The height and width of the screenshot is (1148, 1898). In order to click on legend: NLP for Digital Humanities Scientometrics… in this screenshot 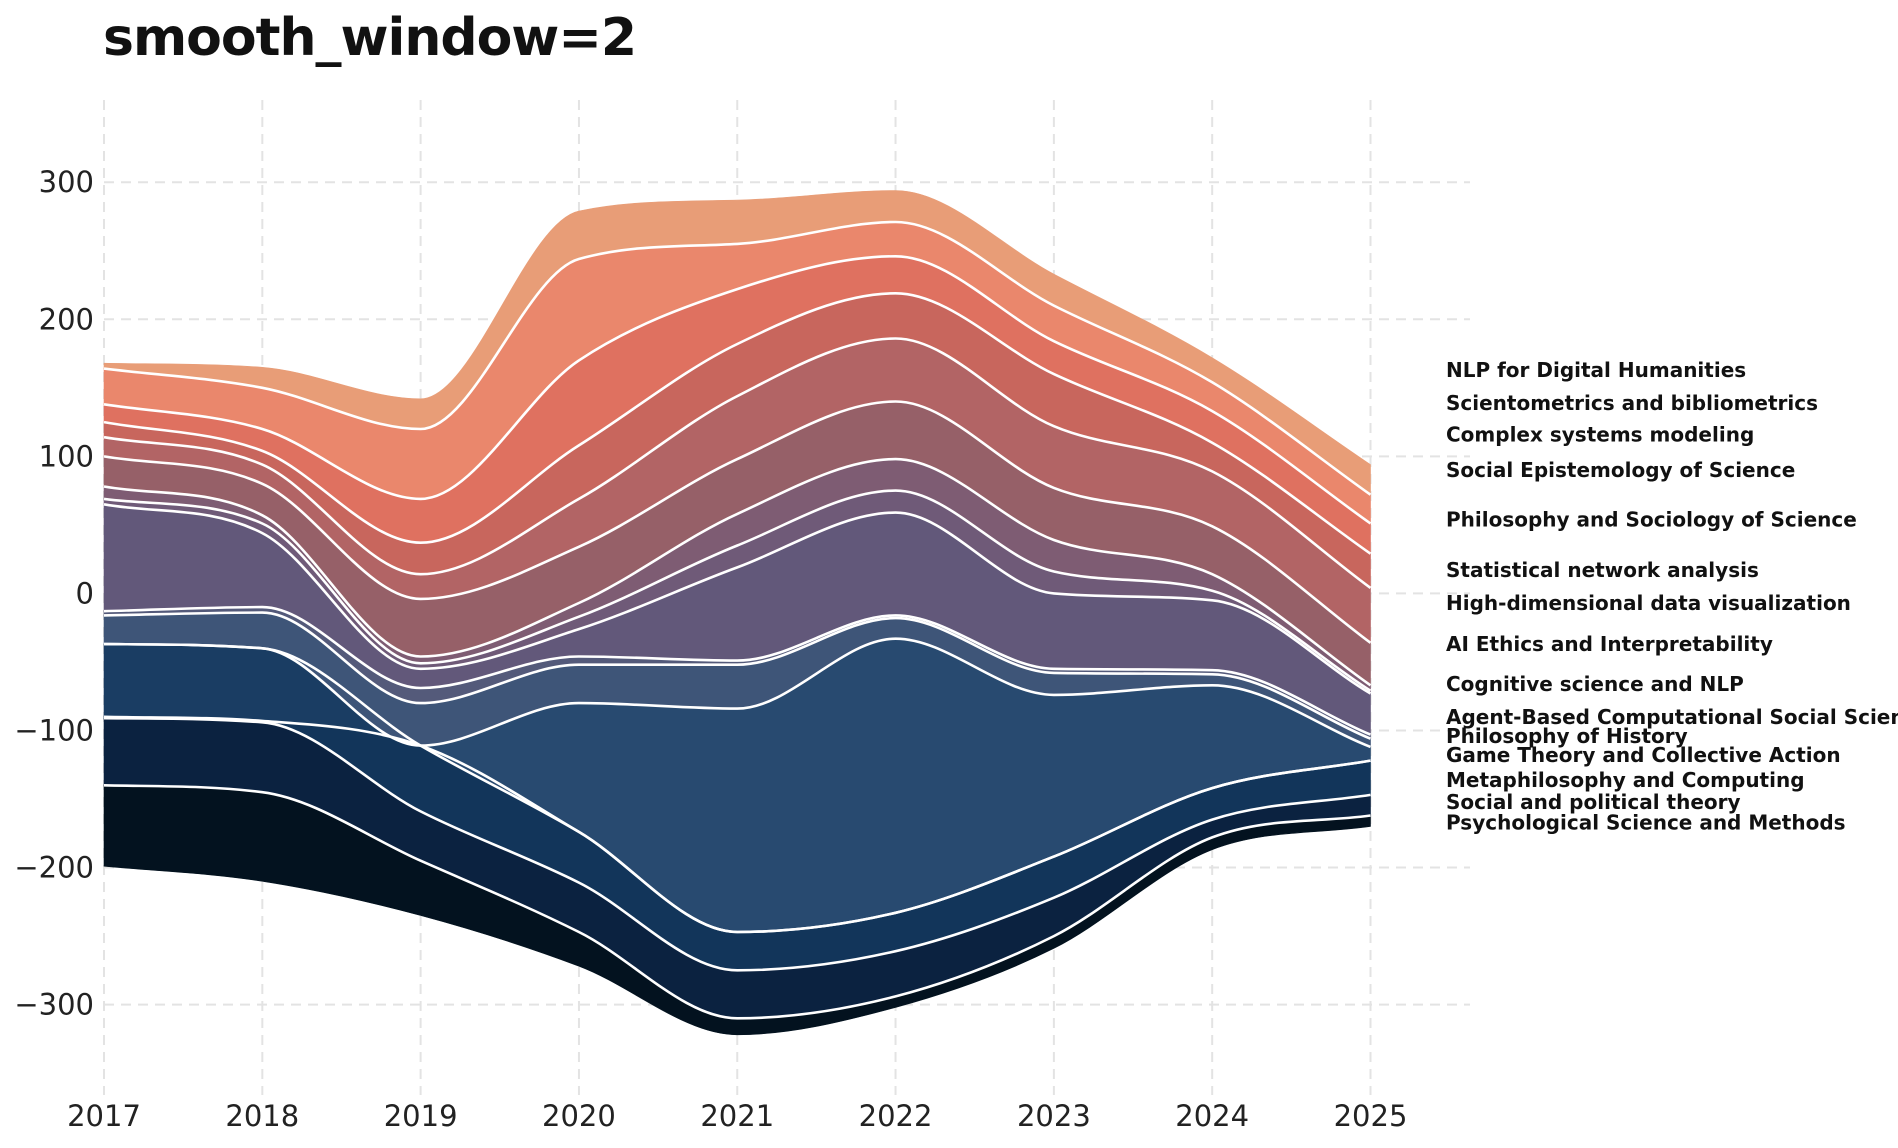, I will do `click(1672, 596)`.